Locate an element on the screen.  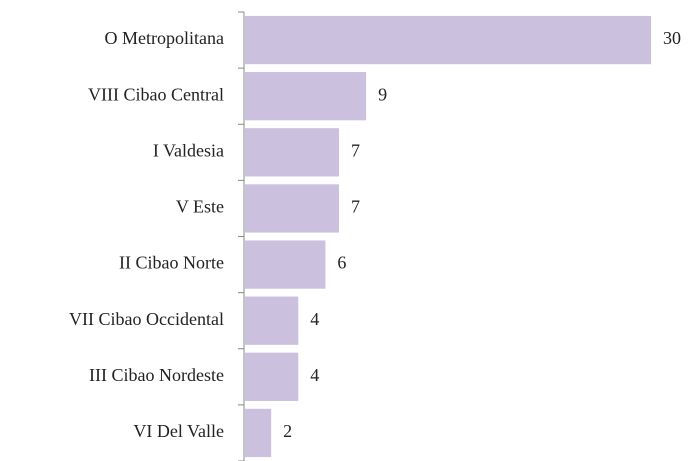
value-label: 2 is located at coordinates (287, 431).